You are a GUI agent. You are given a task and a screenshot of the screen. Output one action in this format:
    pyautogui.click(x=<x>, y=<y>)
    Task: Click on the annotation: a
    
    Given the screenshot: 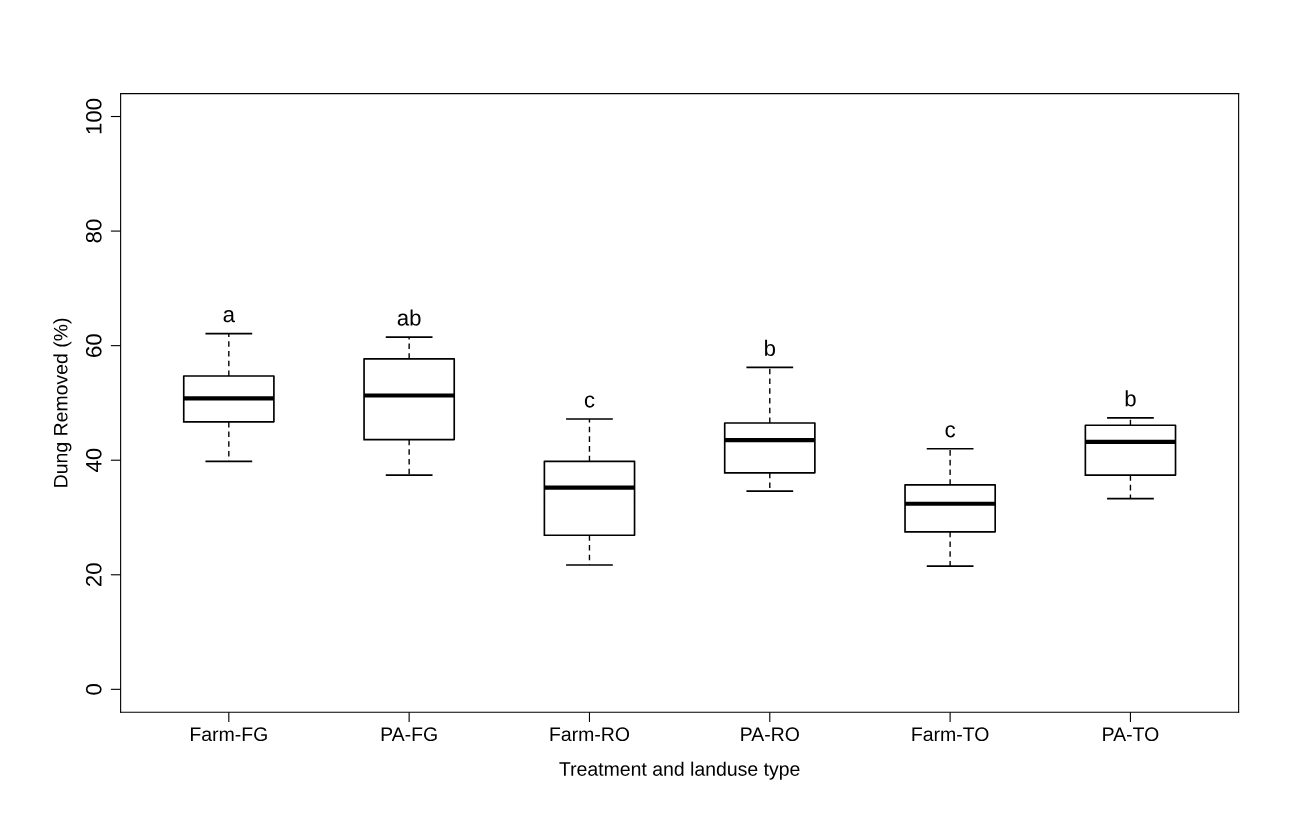 What is the action you would take?
    pyautogui.click(x=229, y=316)
    